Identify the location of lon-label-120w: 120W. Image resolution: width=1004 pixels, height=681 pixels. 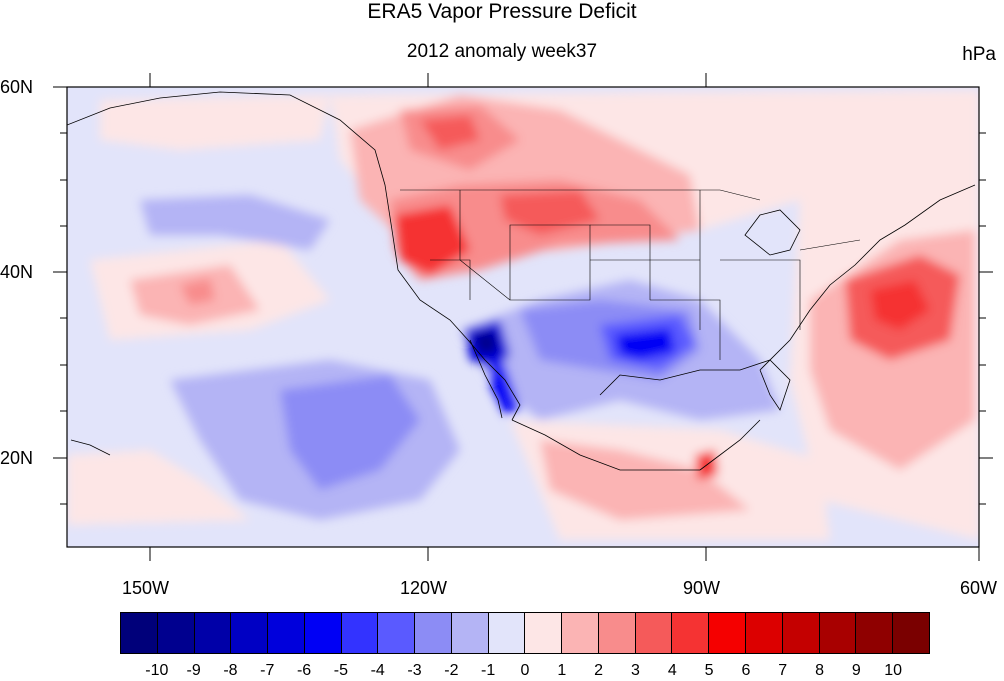
(424, 588).